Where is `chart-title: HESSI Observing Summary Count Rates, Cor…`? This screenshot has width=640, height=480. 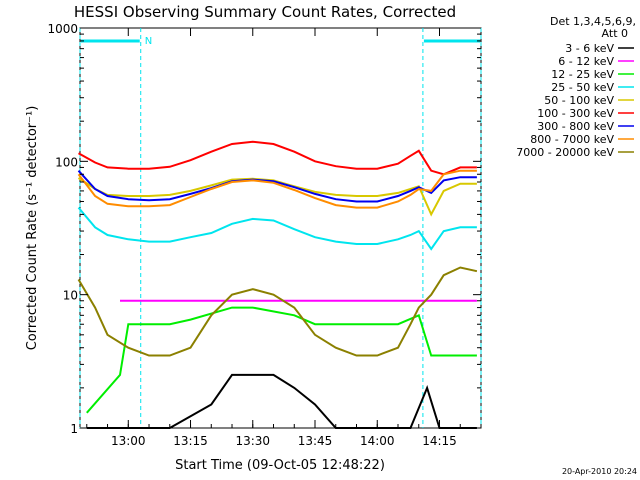 chart-title: HESSI Observing Summary Count Rates, Cor… is located at coordinates (265, 12).